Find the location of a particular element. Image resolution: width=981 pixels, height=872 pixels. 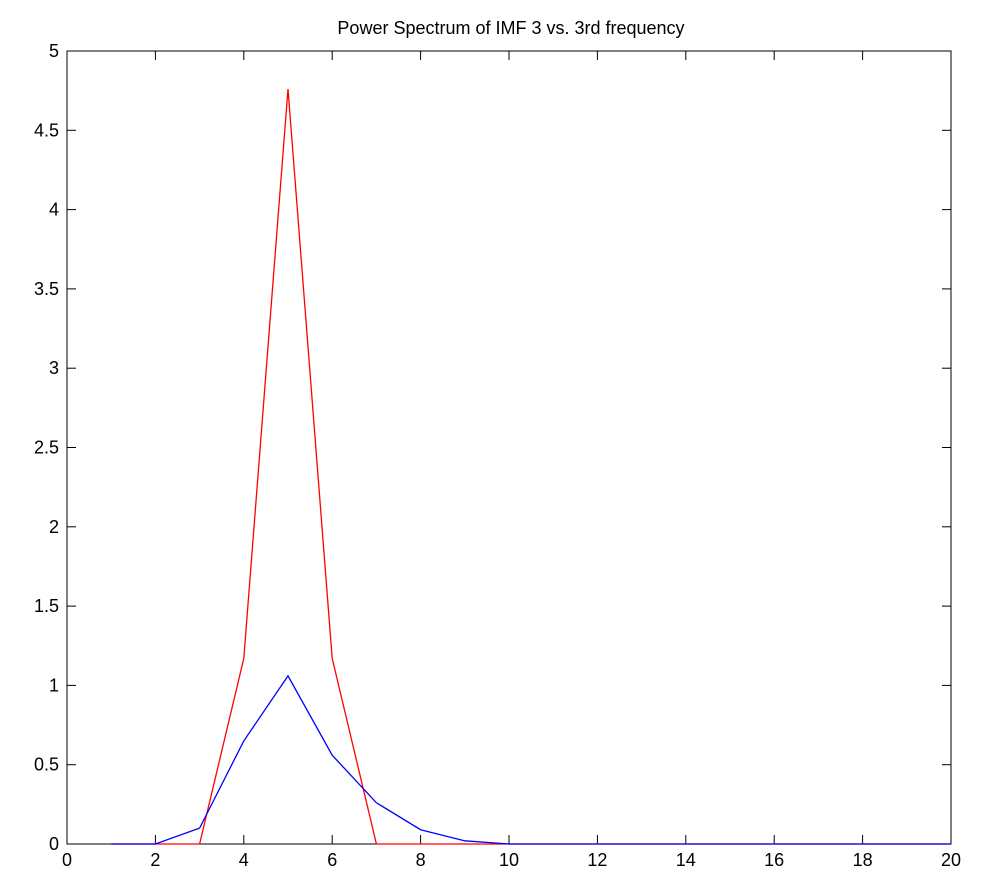

y-tick-label: 3 is located at coordinates (54, 368).